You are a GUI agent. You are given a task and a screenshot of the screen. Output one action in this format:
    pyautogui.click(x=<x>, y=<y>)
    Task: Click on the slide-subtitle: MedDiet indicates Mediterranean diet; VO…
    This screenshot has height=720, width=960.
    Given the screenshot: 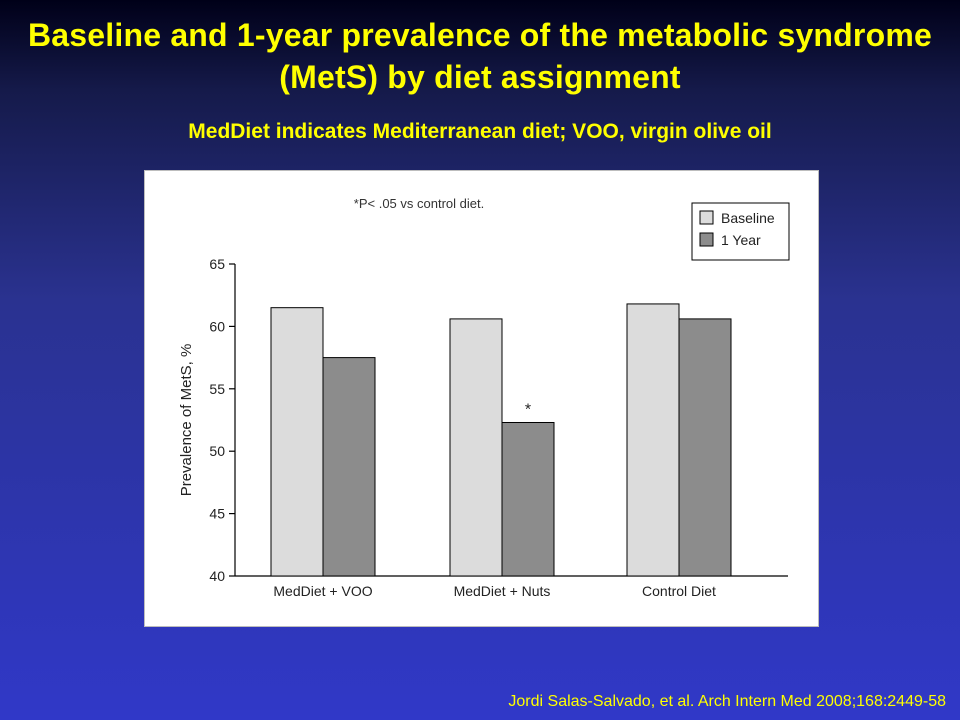 What is the action you would take?
    pyautogui.click(x=480, y=131)
    